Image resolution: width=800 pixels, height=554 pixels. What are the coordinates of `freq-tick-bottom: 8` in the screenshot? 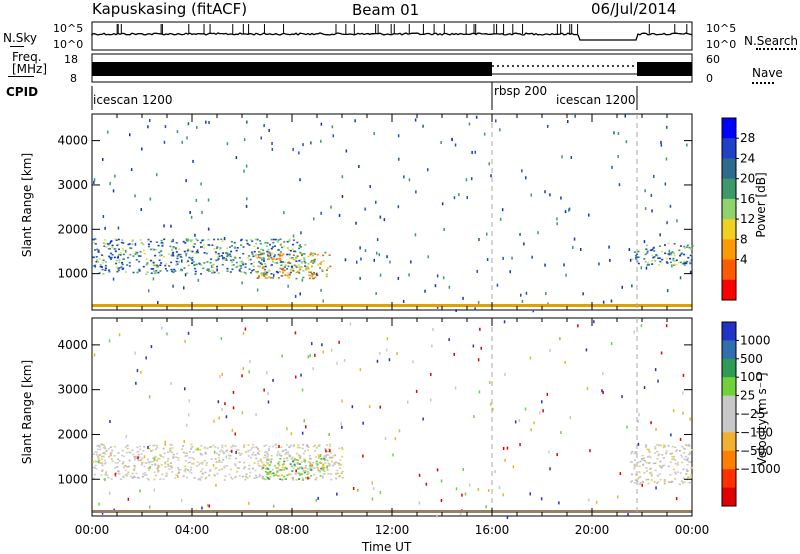 It's located at (73, 78).